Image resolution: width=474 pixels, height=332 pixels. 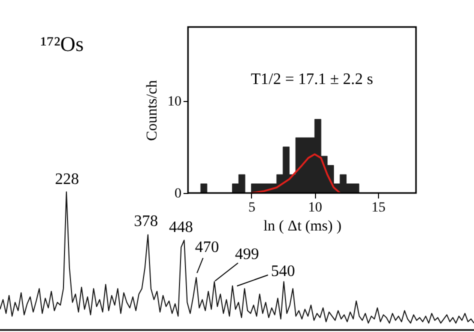 I want to click on annotation: 499, so click(x=247, y=254).